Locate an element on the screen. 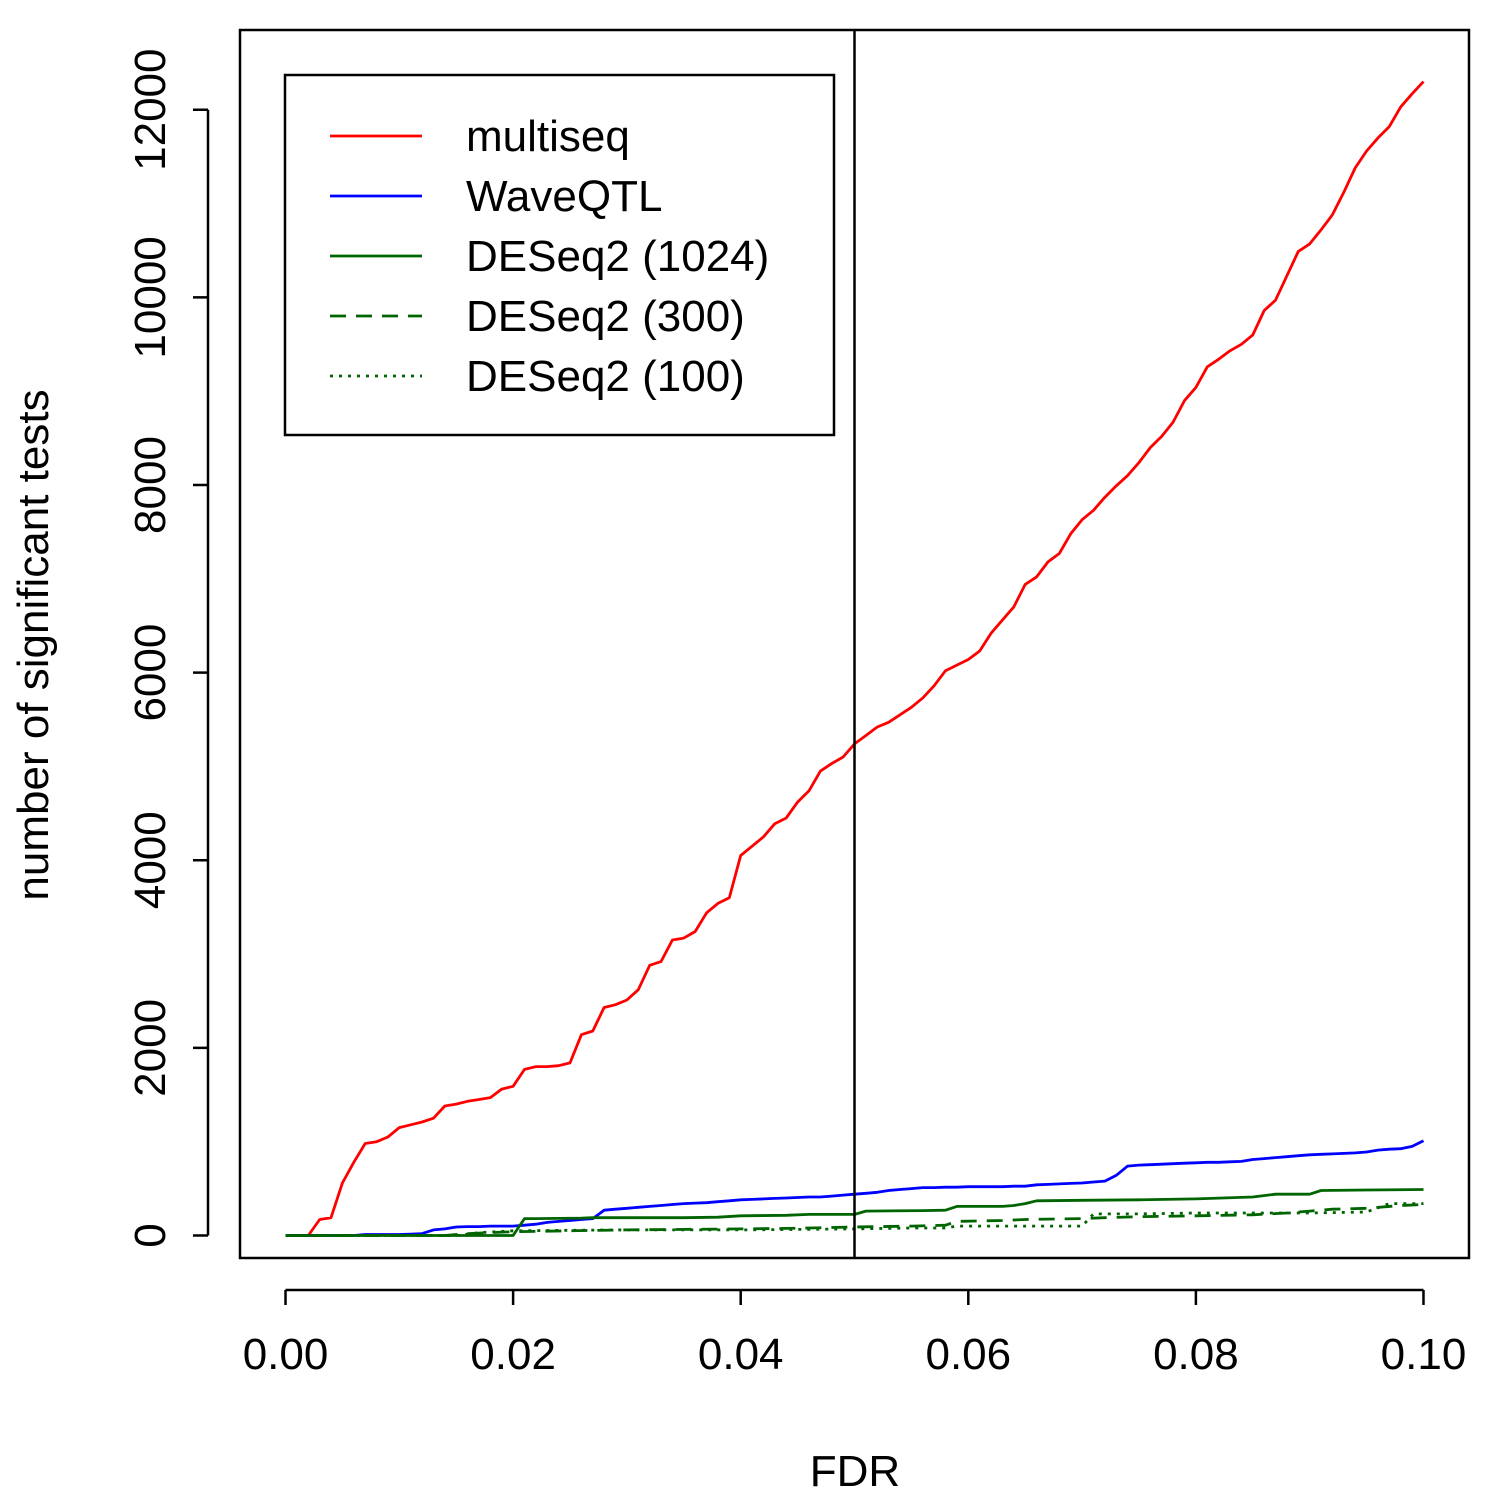 Image resolution: width=1500 pixels, height=1500 pixels. x-axis-title: FDR is located at coordinates (855, 1471).